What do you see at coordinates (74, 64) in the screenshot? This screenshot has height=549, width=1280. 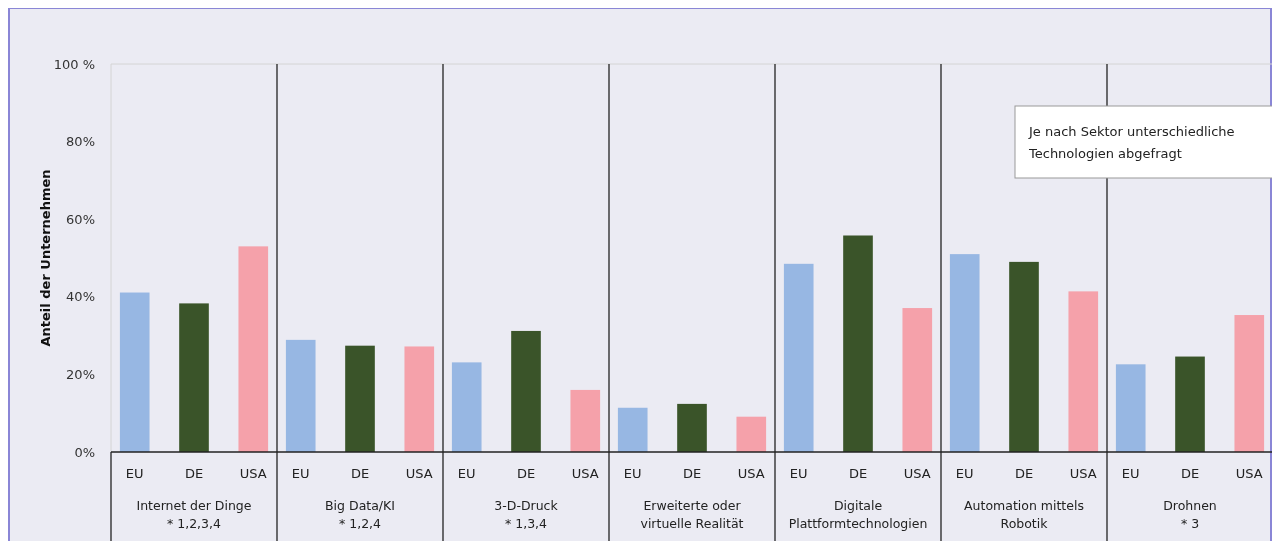 I see `y-tick-label: 100 %` at bounding box center [74, 64].